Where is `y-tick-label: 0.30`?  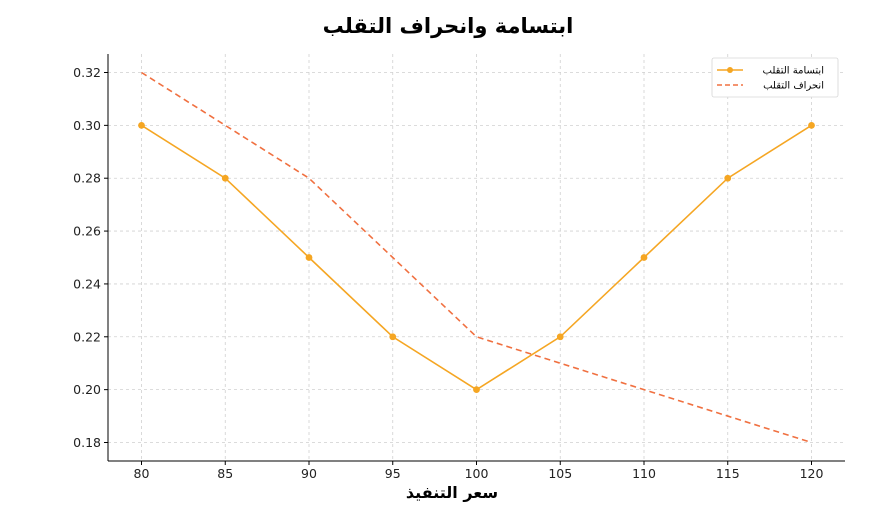
y-tick-label: 0.30 is located at coordinates (87, 125).